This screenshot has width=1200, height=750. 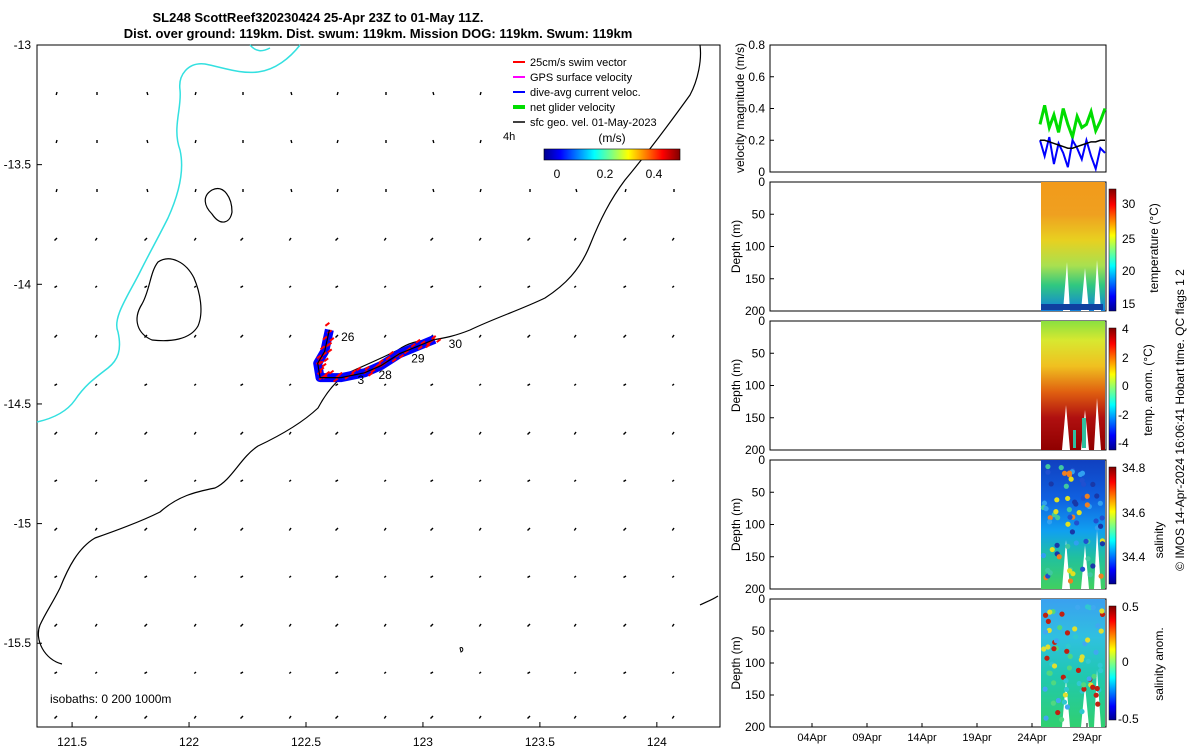 I want to click on track-line, so click(x=376, y=354).